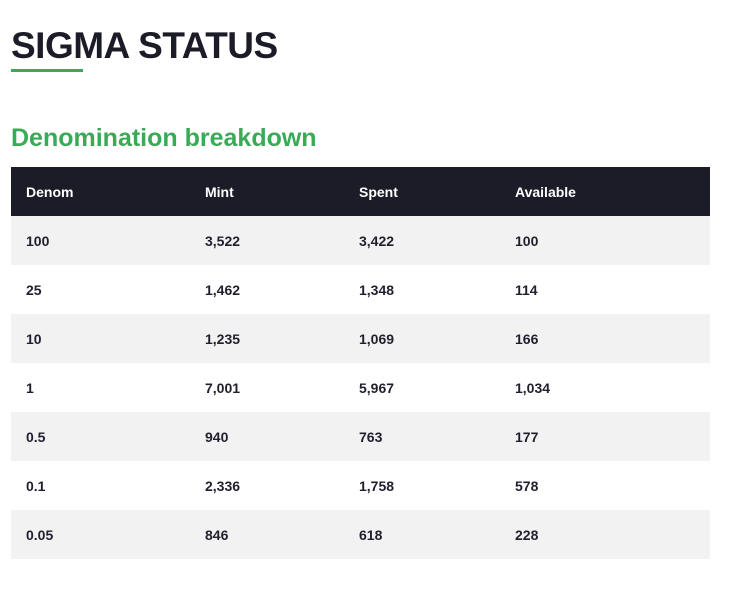 This screenshot has height=605, width=730. I want to click on table-row: 100 3,522 3,422 100, so click(360, 240).